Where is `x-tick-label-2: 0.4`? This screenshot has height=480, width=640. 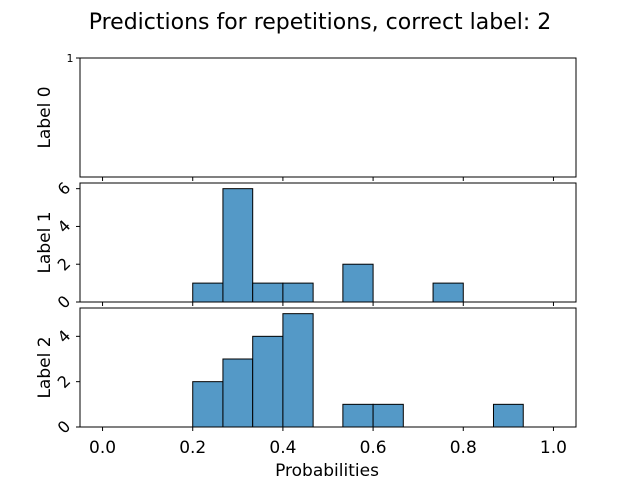
x-tick-label-2: 0.4 is located at coordinates (282, 448).